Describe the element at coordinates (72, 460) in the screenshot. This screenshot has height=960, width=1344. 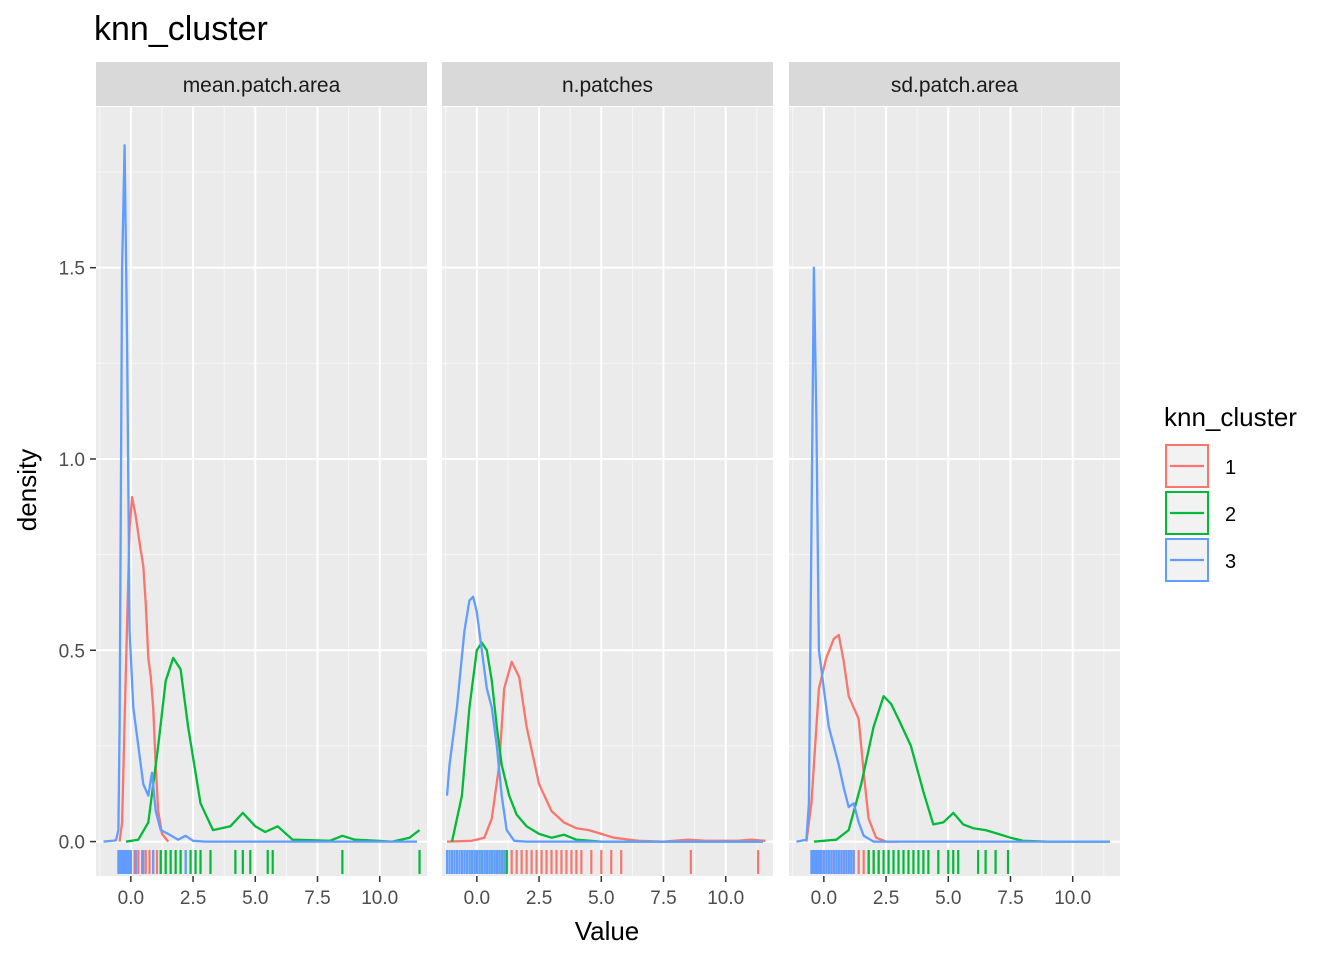
I see `y-tick-label: 1.0` at that location.